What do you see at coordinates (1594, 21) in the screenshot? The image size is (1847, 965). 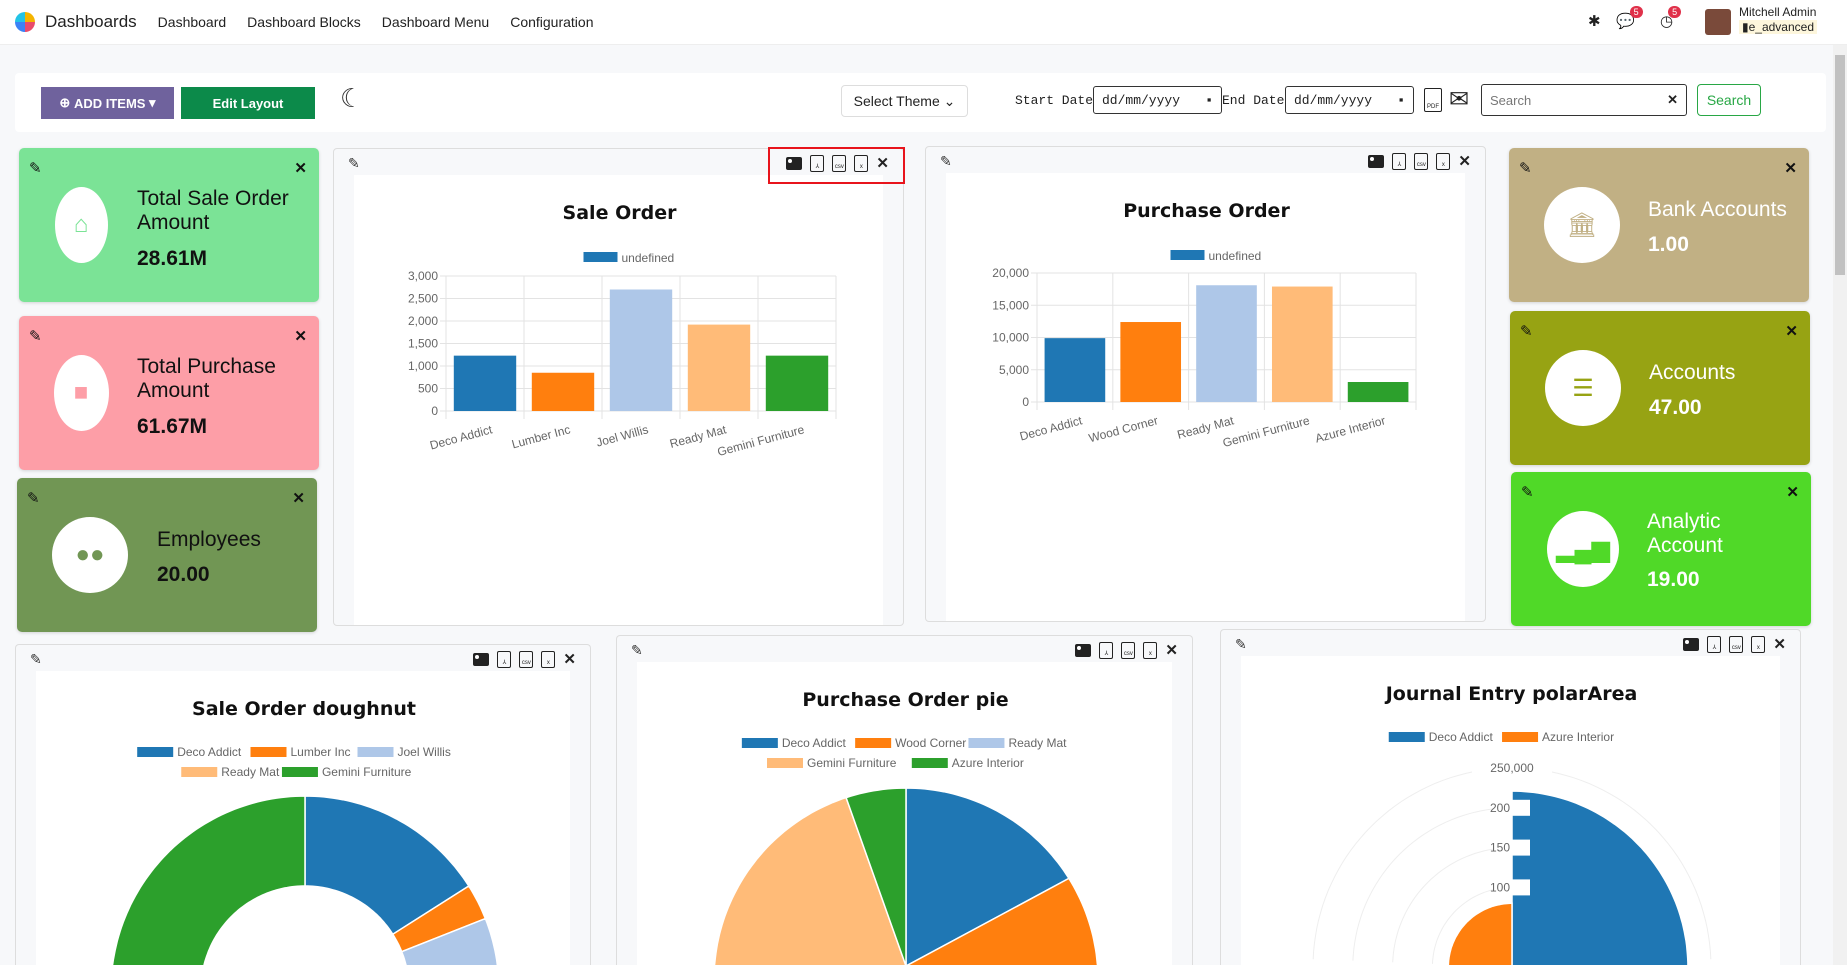 I see `bug-icon: ✱` at bounding box center [1594, 21].